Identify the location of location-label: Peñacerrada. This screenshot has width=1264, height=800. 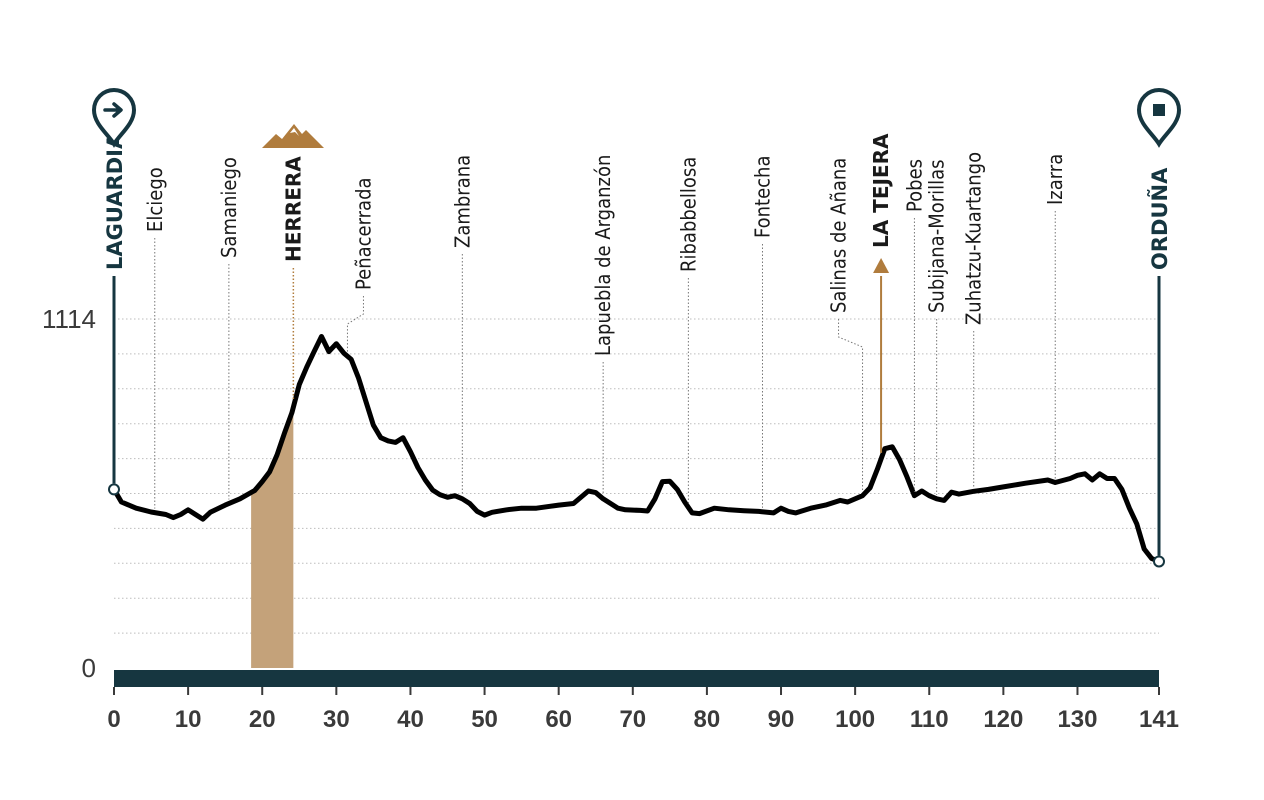
(363, 233).